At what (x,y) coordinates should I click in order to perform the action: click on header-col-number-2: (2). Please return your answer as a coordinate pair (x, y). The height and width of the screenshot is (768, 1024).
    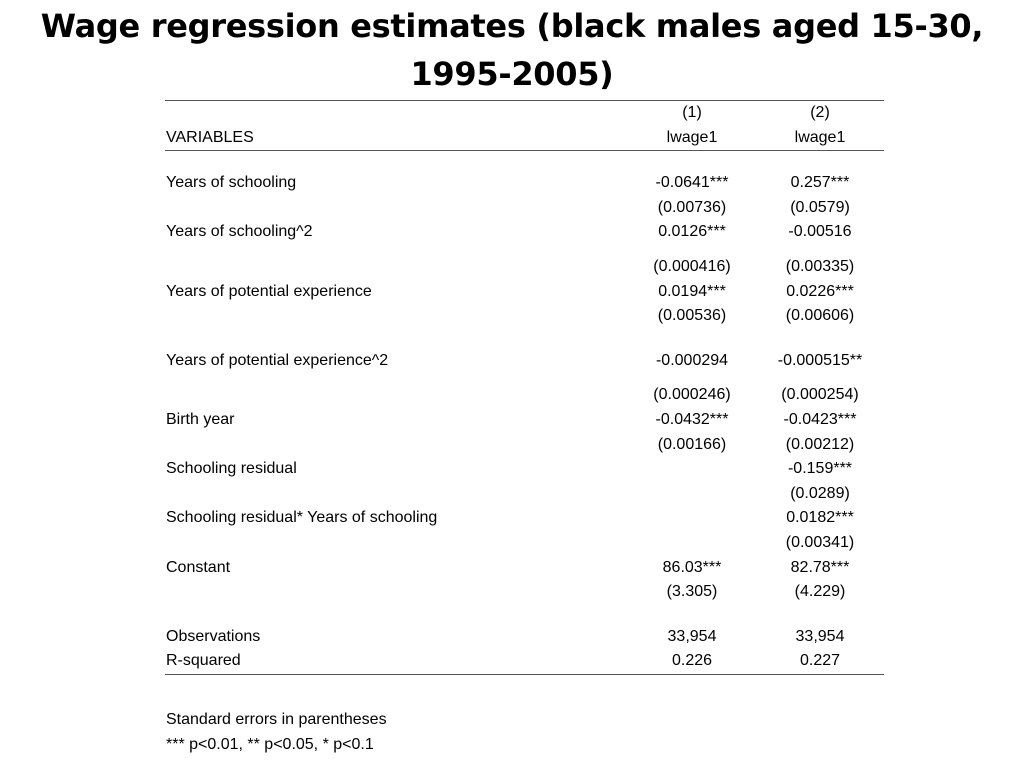
    Looking at the image, I should click on (820, 112).